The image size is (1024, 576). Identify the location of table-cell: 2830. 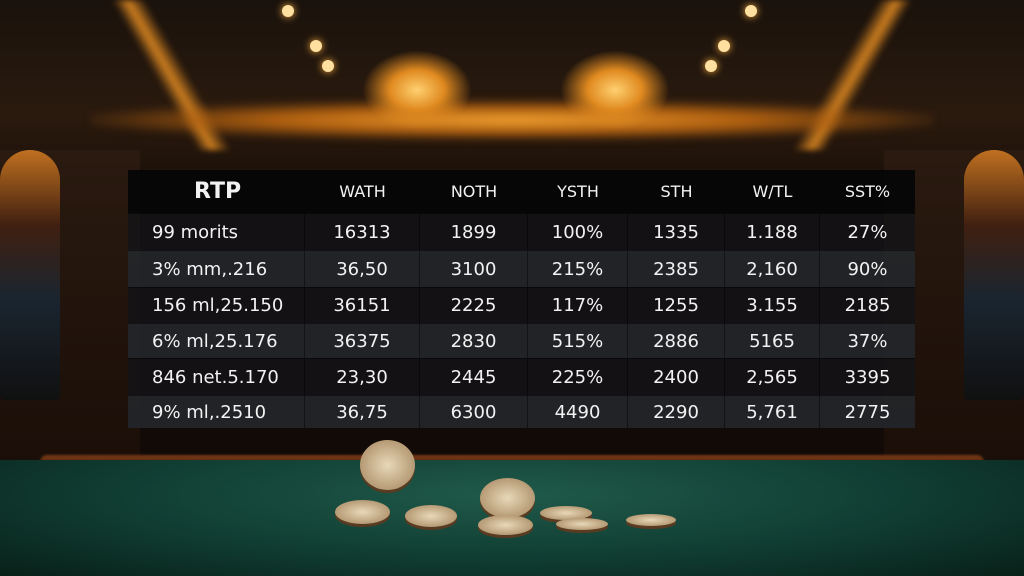
(474, 341).